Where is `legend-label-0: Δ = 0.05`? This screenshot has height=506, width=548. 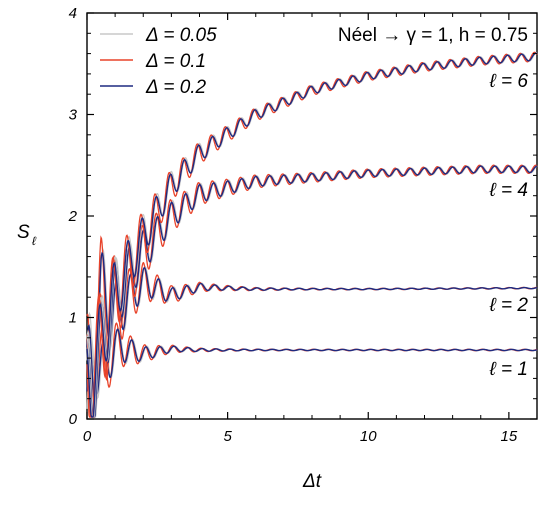 legend-label-0: Δ = 0.05 is located at coordinates (181, 35).